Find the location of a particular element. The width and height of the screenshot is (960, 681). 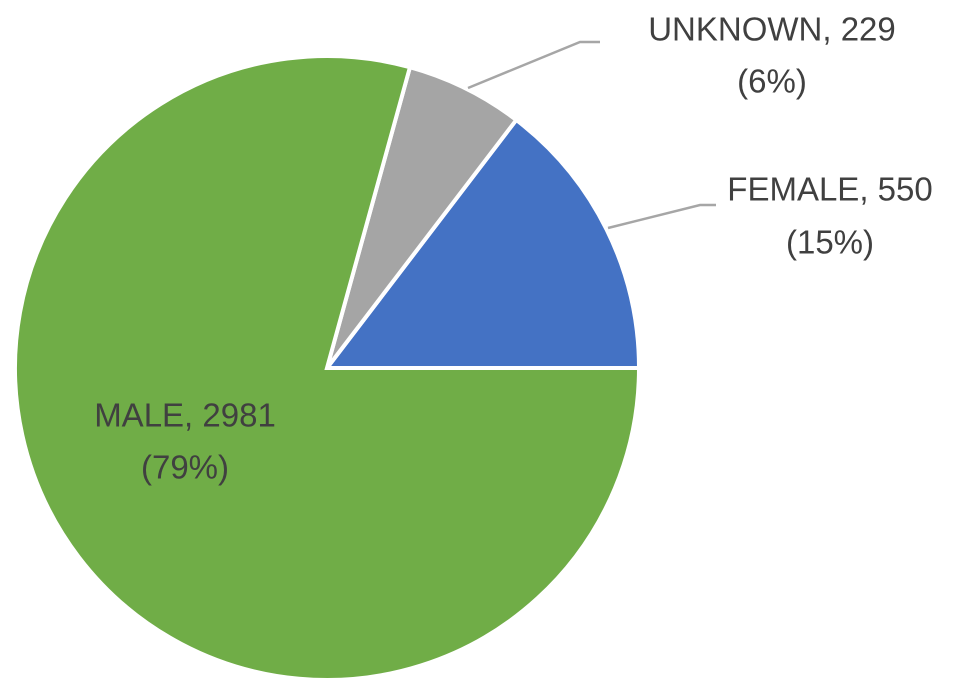

percent-label: (6%) is located at coordinates (772, 81).